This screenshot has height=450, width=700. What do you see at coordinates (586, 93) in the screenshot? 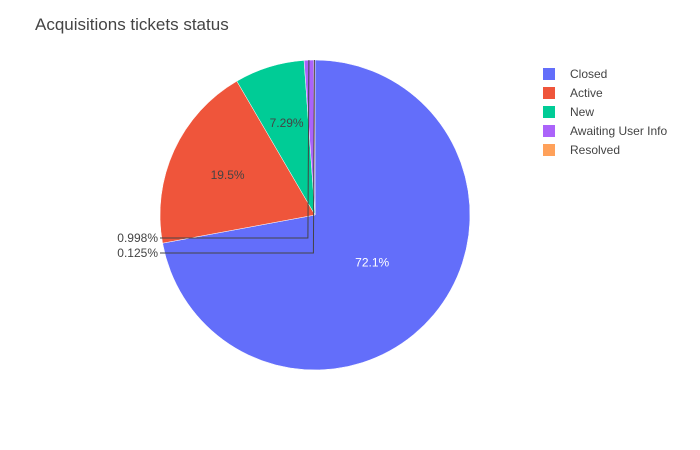
I see `legend-label: Active` at bounding box center [586, 93].